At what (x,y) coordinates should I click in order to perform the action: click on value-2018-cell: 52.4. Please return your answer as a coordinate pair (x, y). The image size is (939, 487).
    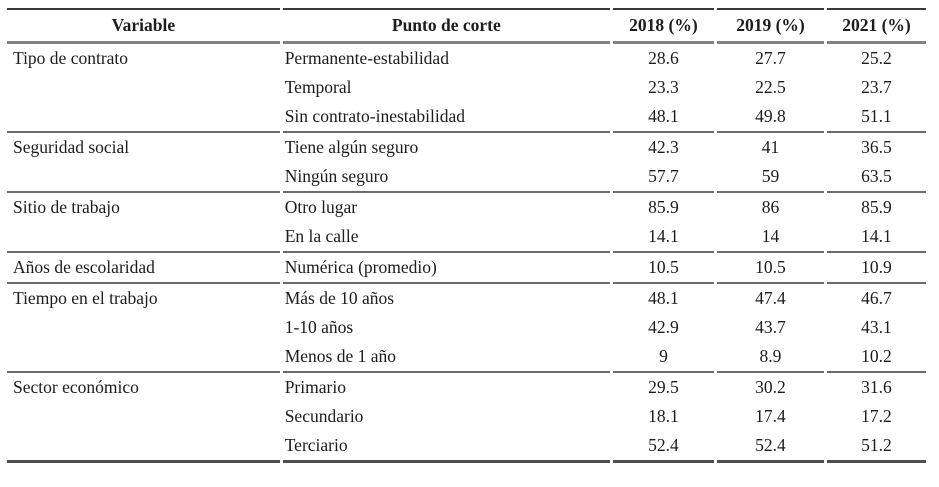
    Looking at the image, I should click on (663, 447).